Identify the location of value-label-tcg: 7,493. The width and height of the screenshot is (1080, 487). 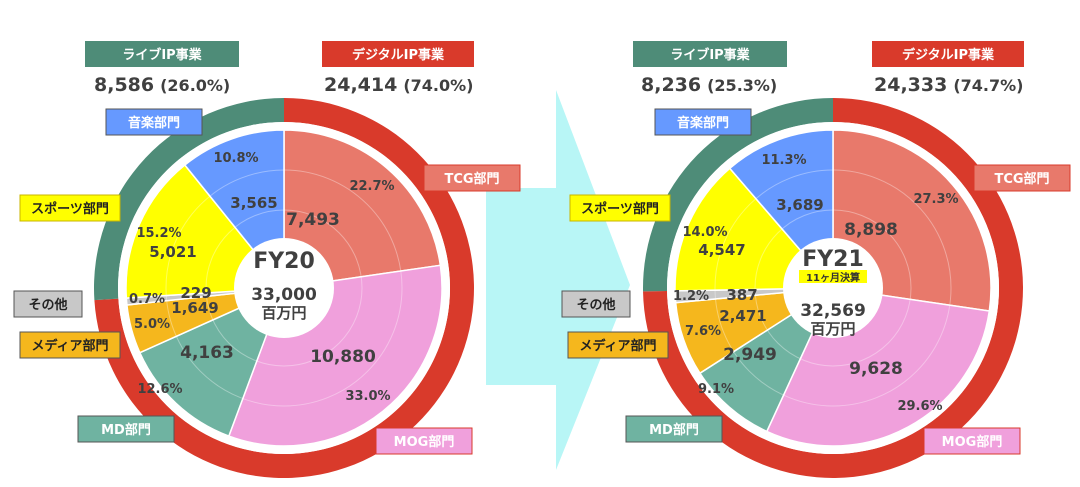
(313, 220).